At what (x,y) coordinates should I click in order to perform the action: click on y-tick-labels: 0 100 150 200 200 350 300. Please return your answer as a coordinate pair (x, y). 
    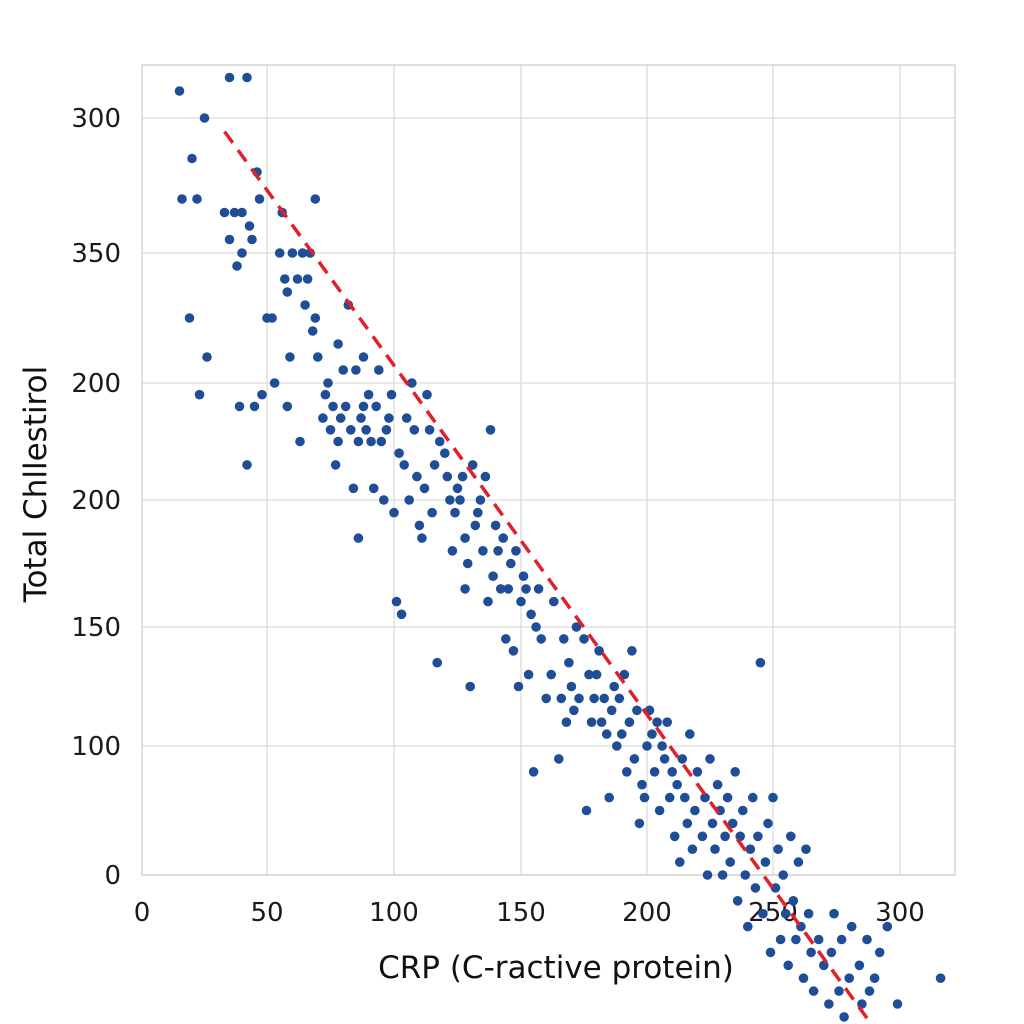
    Looking at the image, I should click on (96, 497).